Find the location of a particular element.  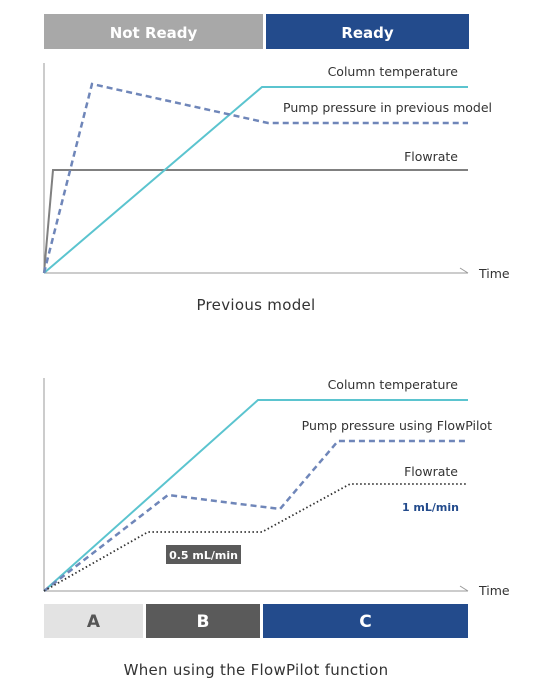

top-flowrate-line is located at coordinates (255, 221).